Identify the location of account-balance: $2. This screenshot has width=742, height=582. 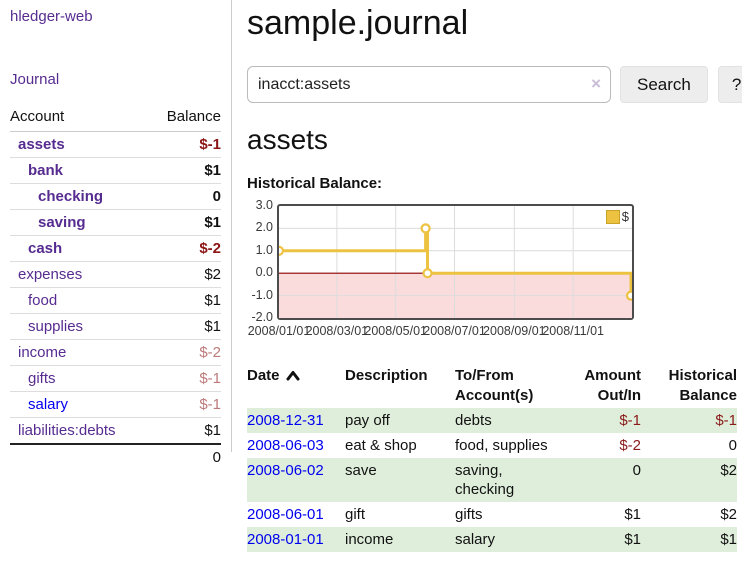
(212, 274).